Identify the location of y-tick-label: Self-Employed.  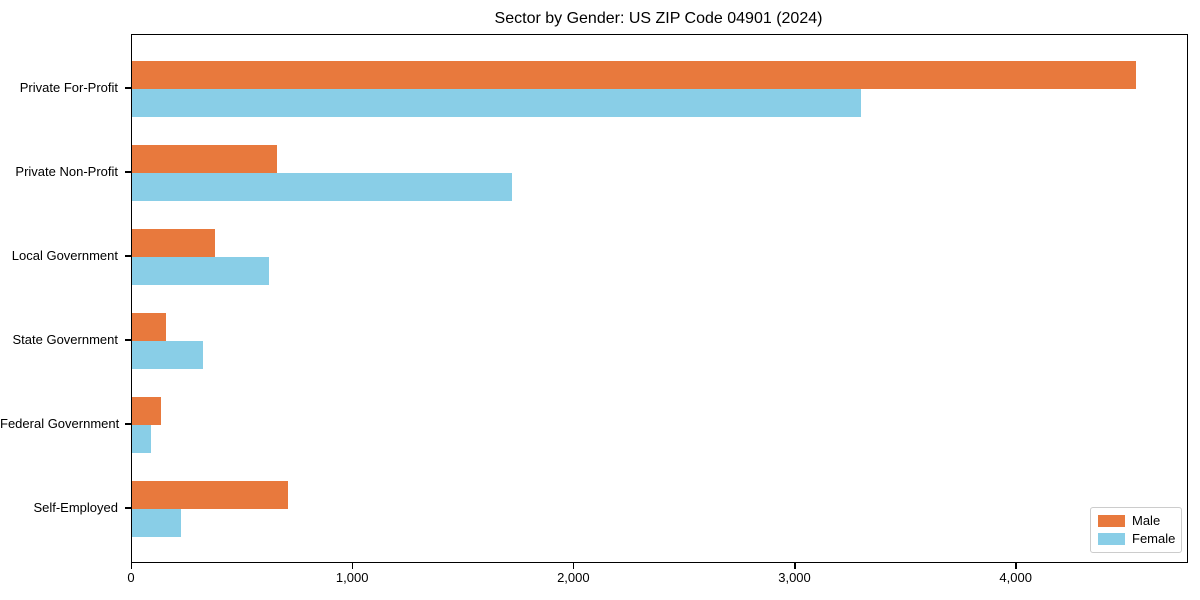
(75, 507).